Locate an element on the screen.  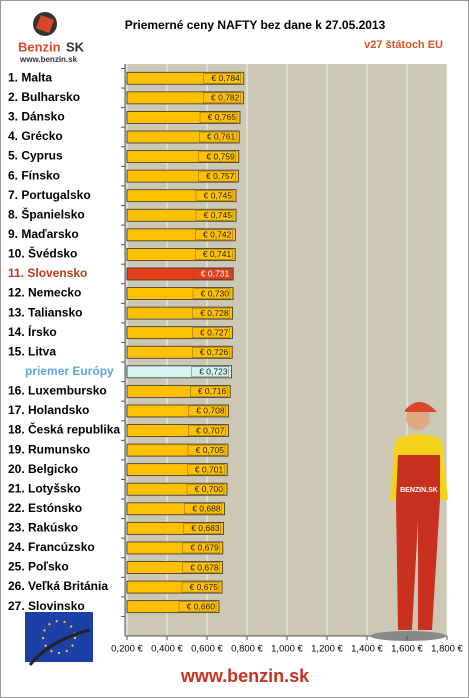
flag-hose is located at coordinates (59, 647).